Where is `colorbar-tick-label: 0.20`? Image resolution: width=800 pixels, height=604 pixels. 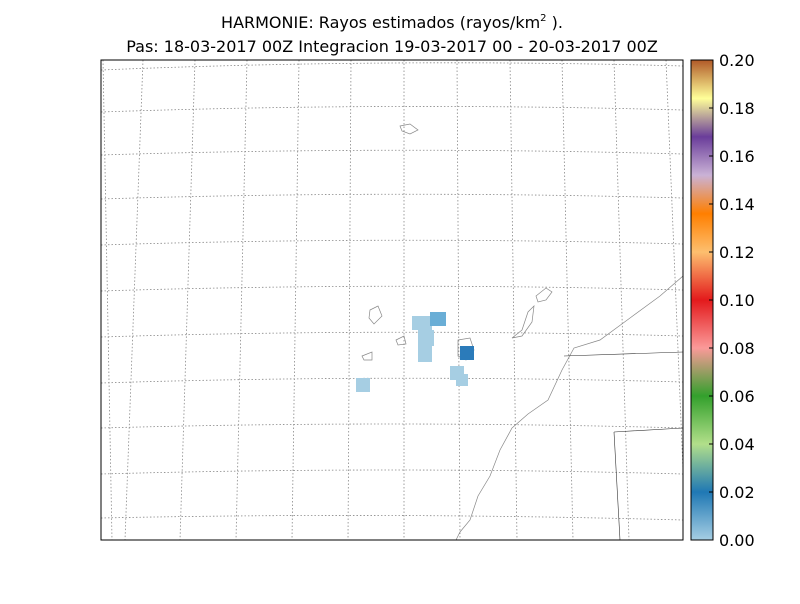 colorbar-tick-label: 0.20 is located at coordinates (737, 60).